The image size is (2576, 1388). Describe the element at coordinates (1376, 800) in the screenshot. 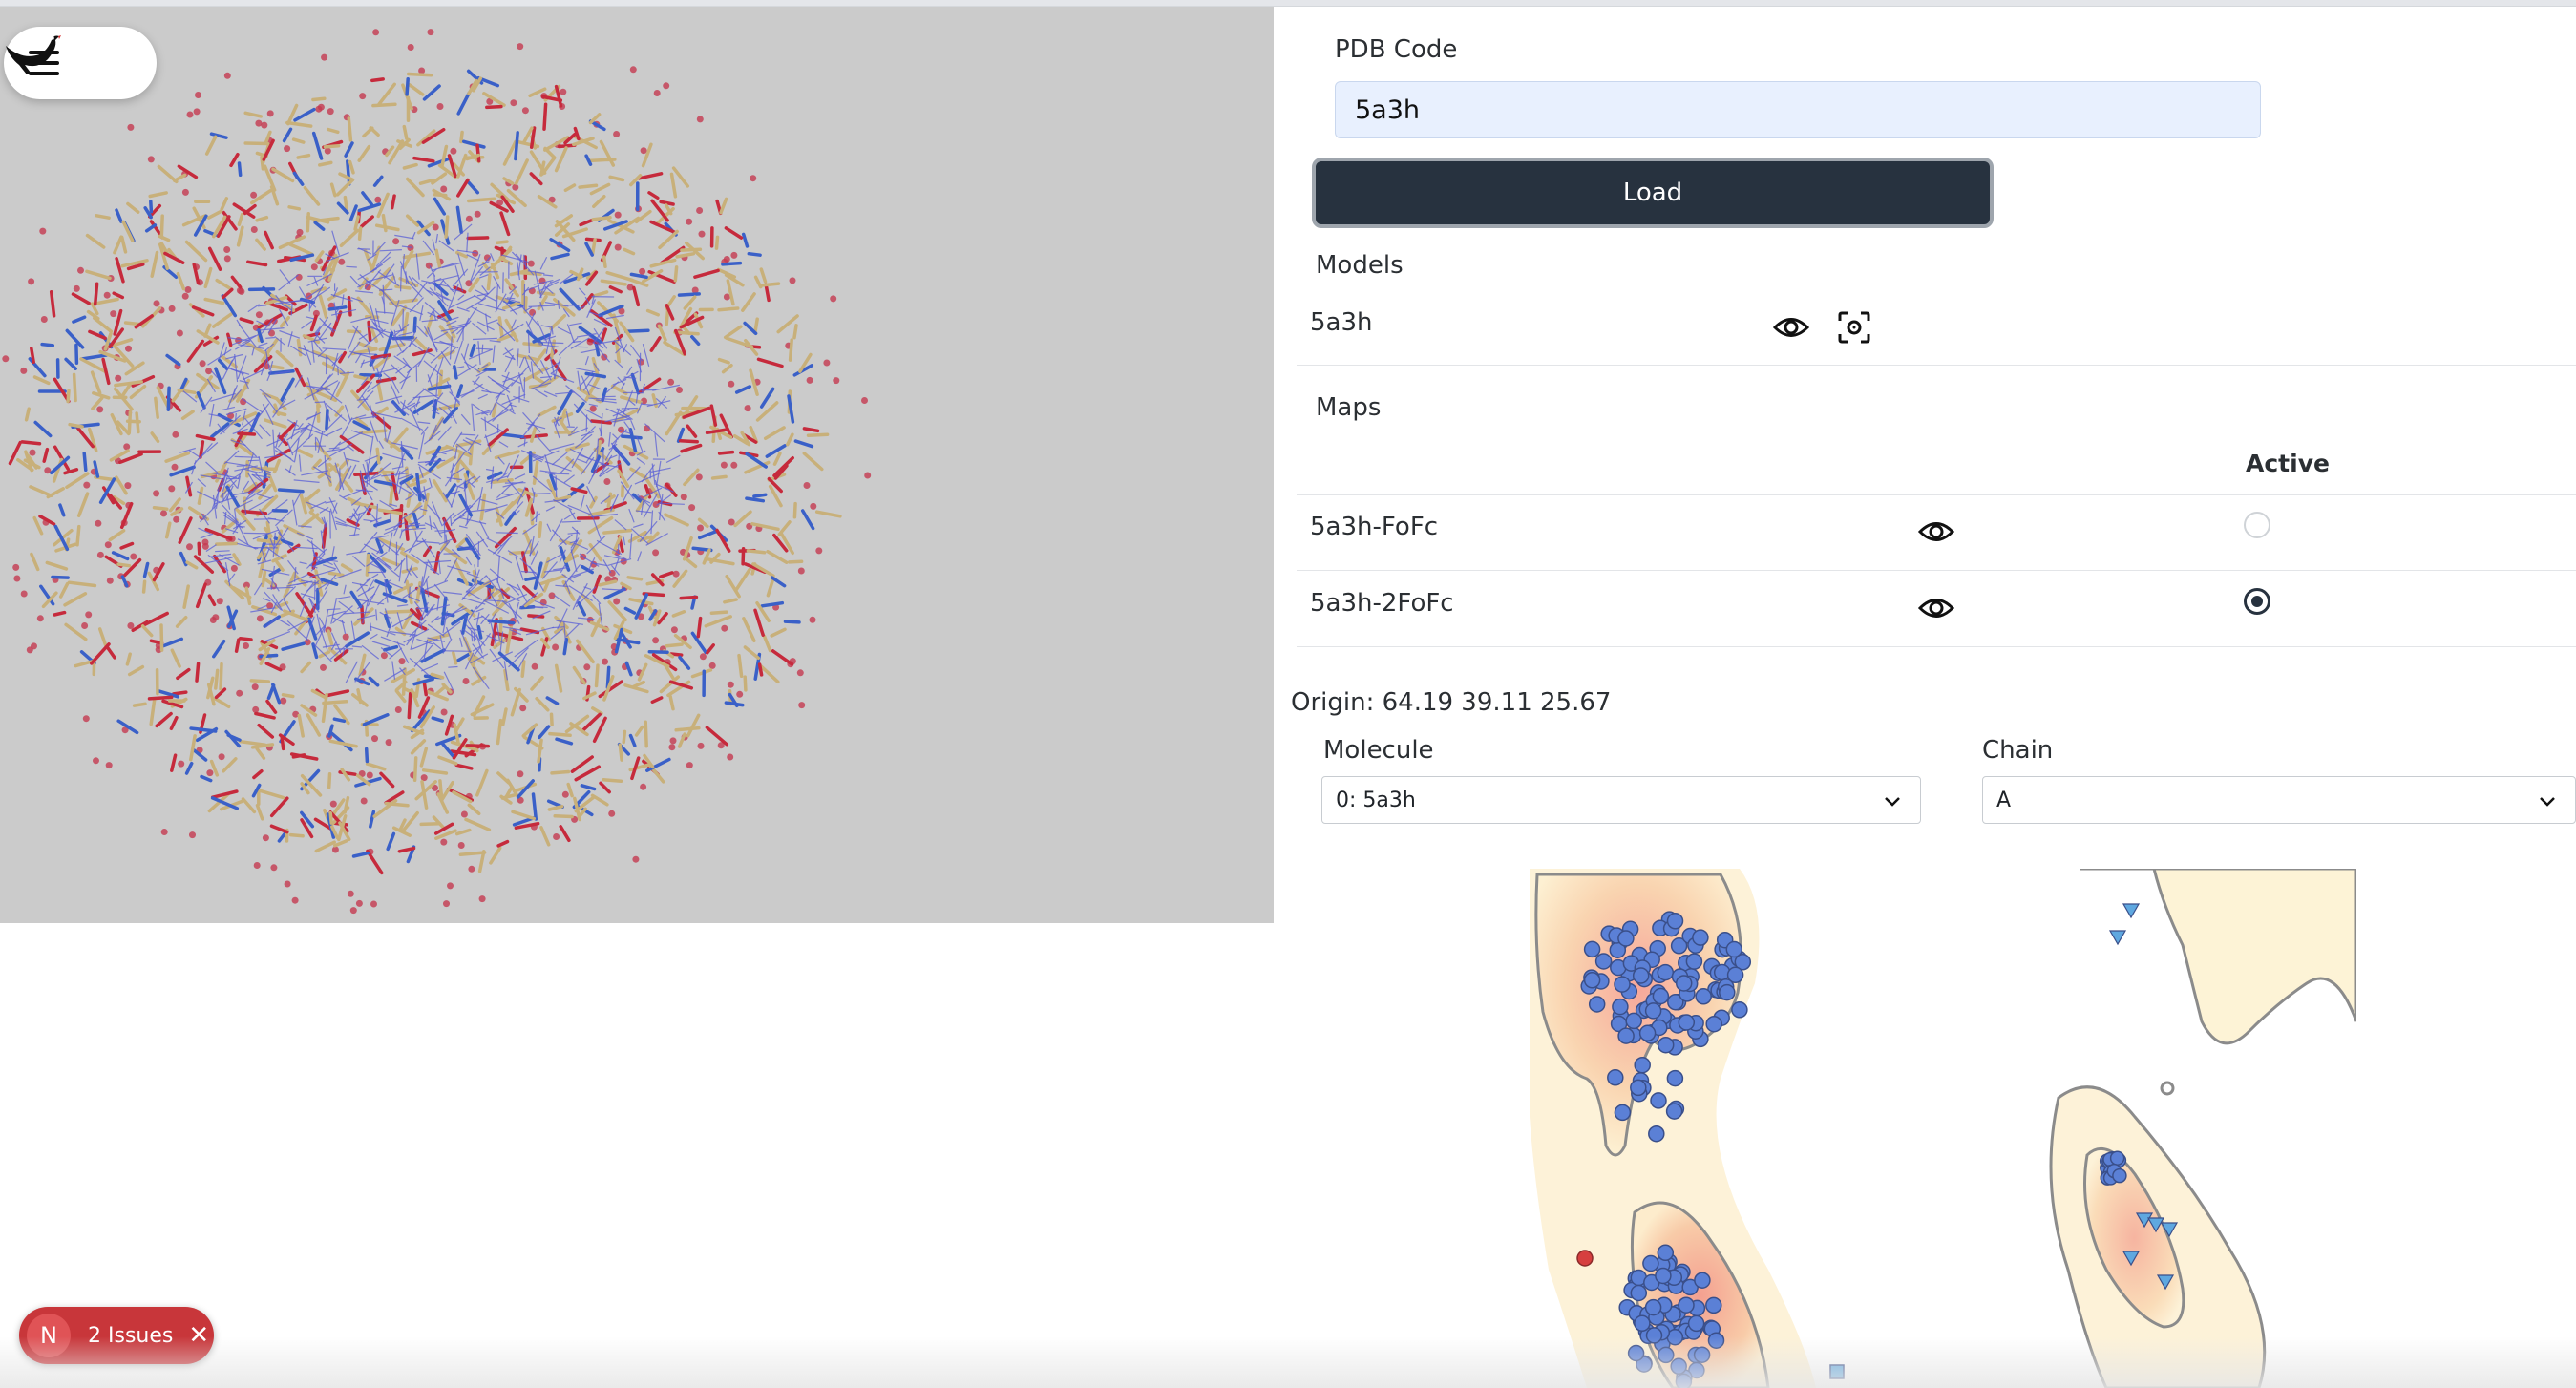

I see `molecule-select-value: 0: 5a3h` at that location.